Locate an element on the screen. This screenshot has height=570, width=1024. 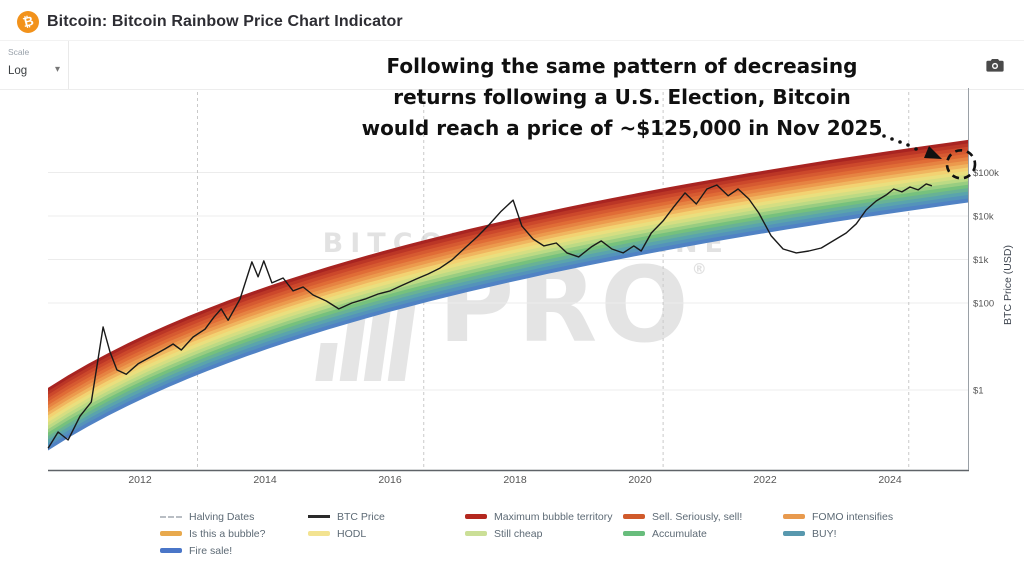
y-tick-label: $10k is located at coordinates (983, 217).